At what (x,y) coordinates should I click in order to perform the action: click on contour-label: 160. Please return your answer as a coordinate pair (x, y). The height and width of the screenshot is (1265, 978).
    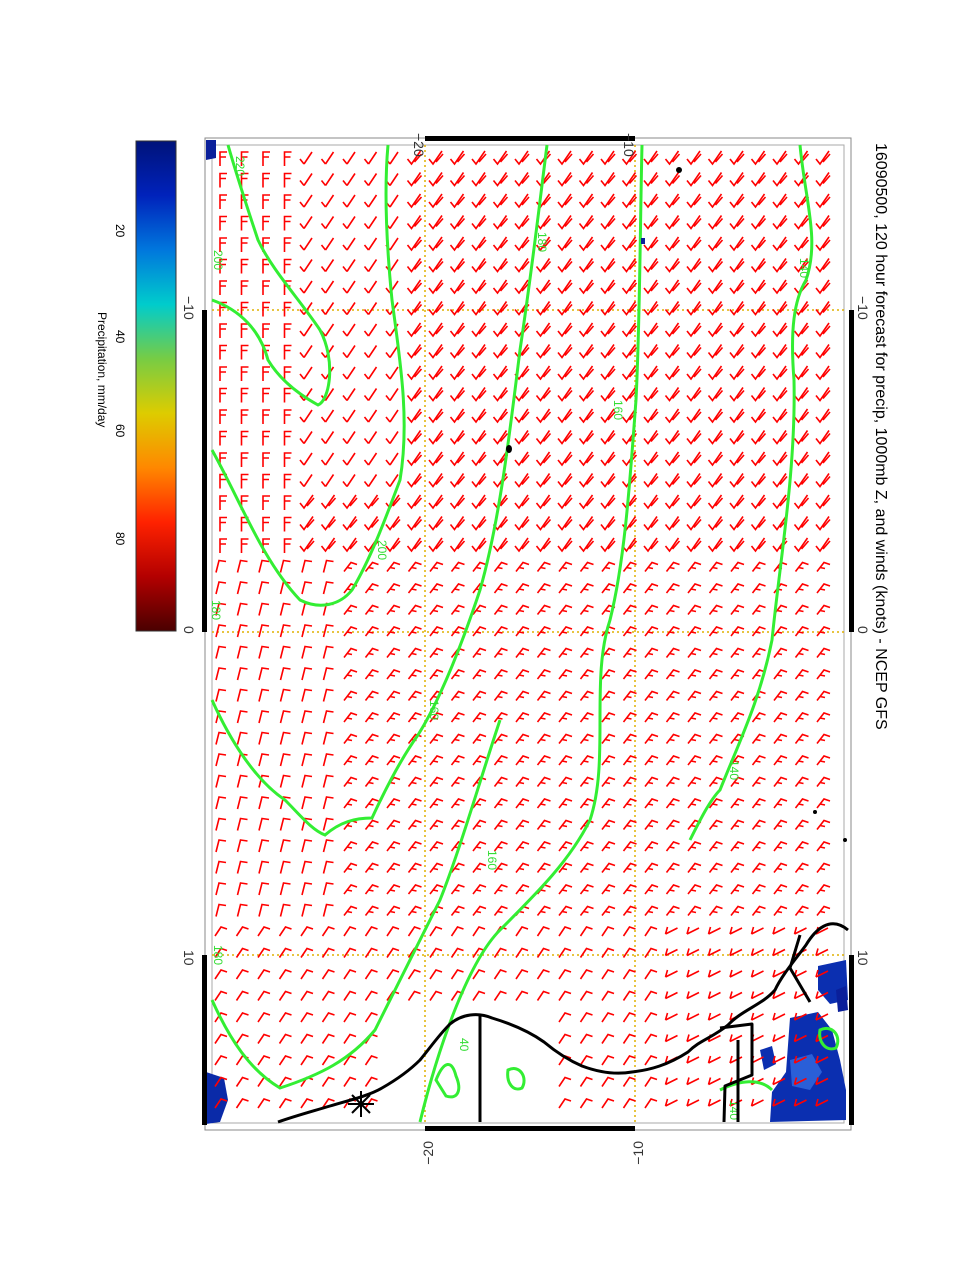
    Looking at the image, I should click on (618, 410).